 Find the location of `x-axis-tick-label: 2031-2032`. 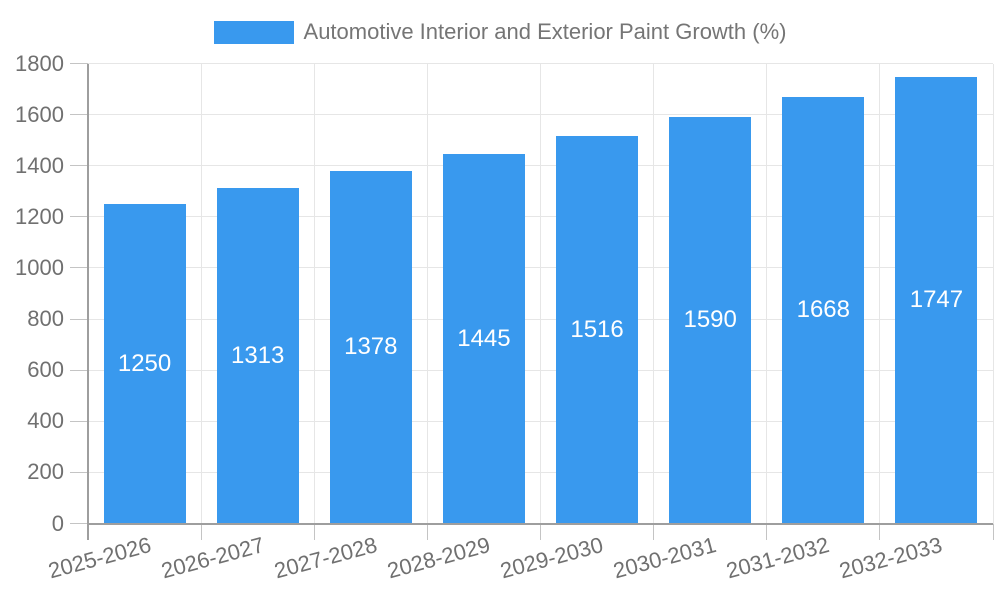

x-axis-tick-label: 2031-2032 is located at coordinates (778, 558).